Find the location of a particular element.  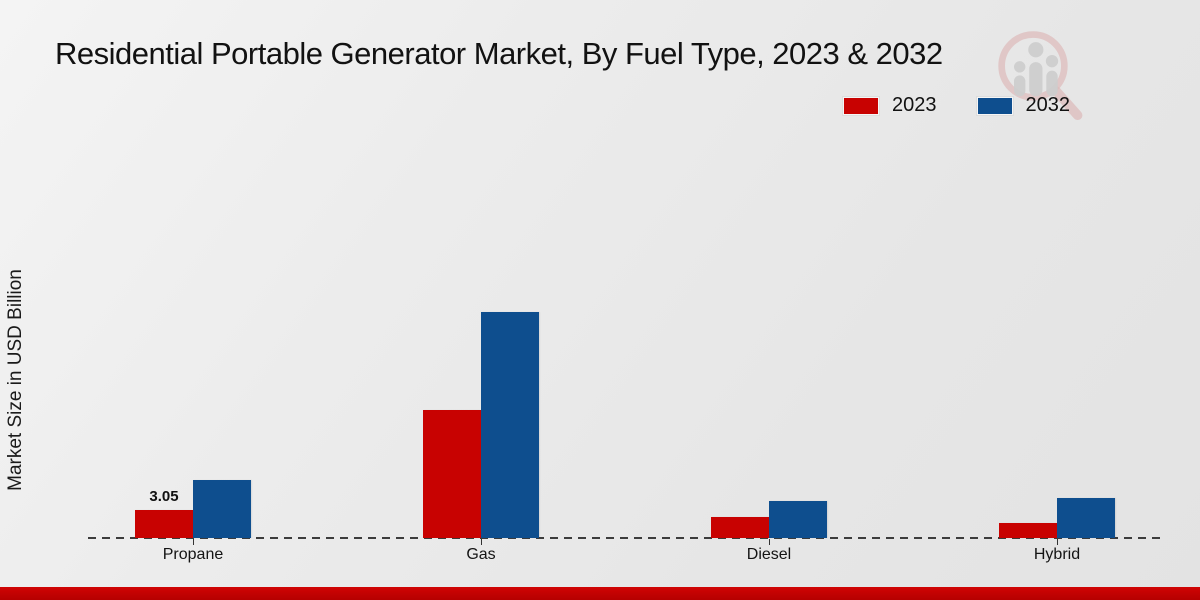

legend-item-2032: 2032 is located at coordinates (1023, 105).